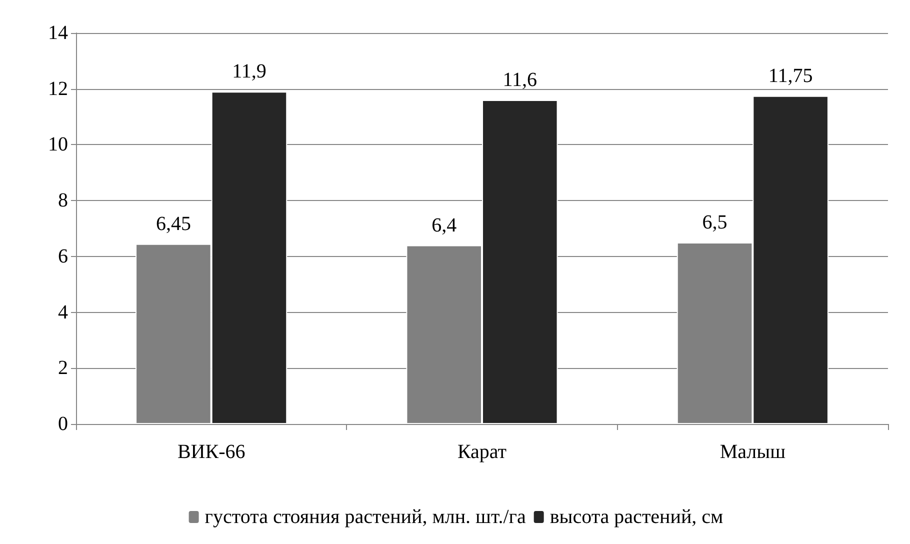 The image size is (910, 544). Describe the element at coordinates (58, 145) in the screenshot. I see `y-tick-label: 10` at that location.